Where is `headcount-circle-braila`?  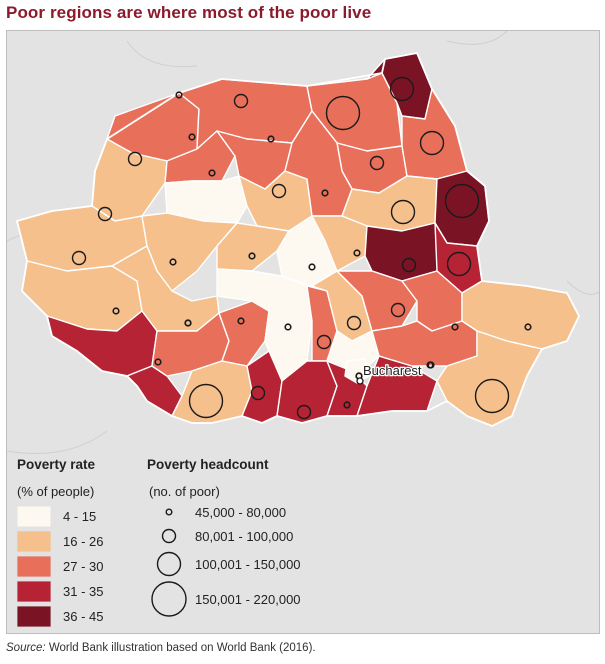 headcount-circle-braila is located at coordinates (455, 327).